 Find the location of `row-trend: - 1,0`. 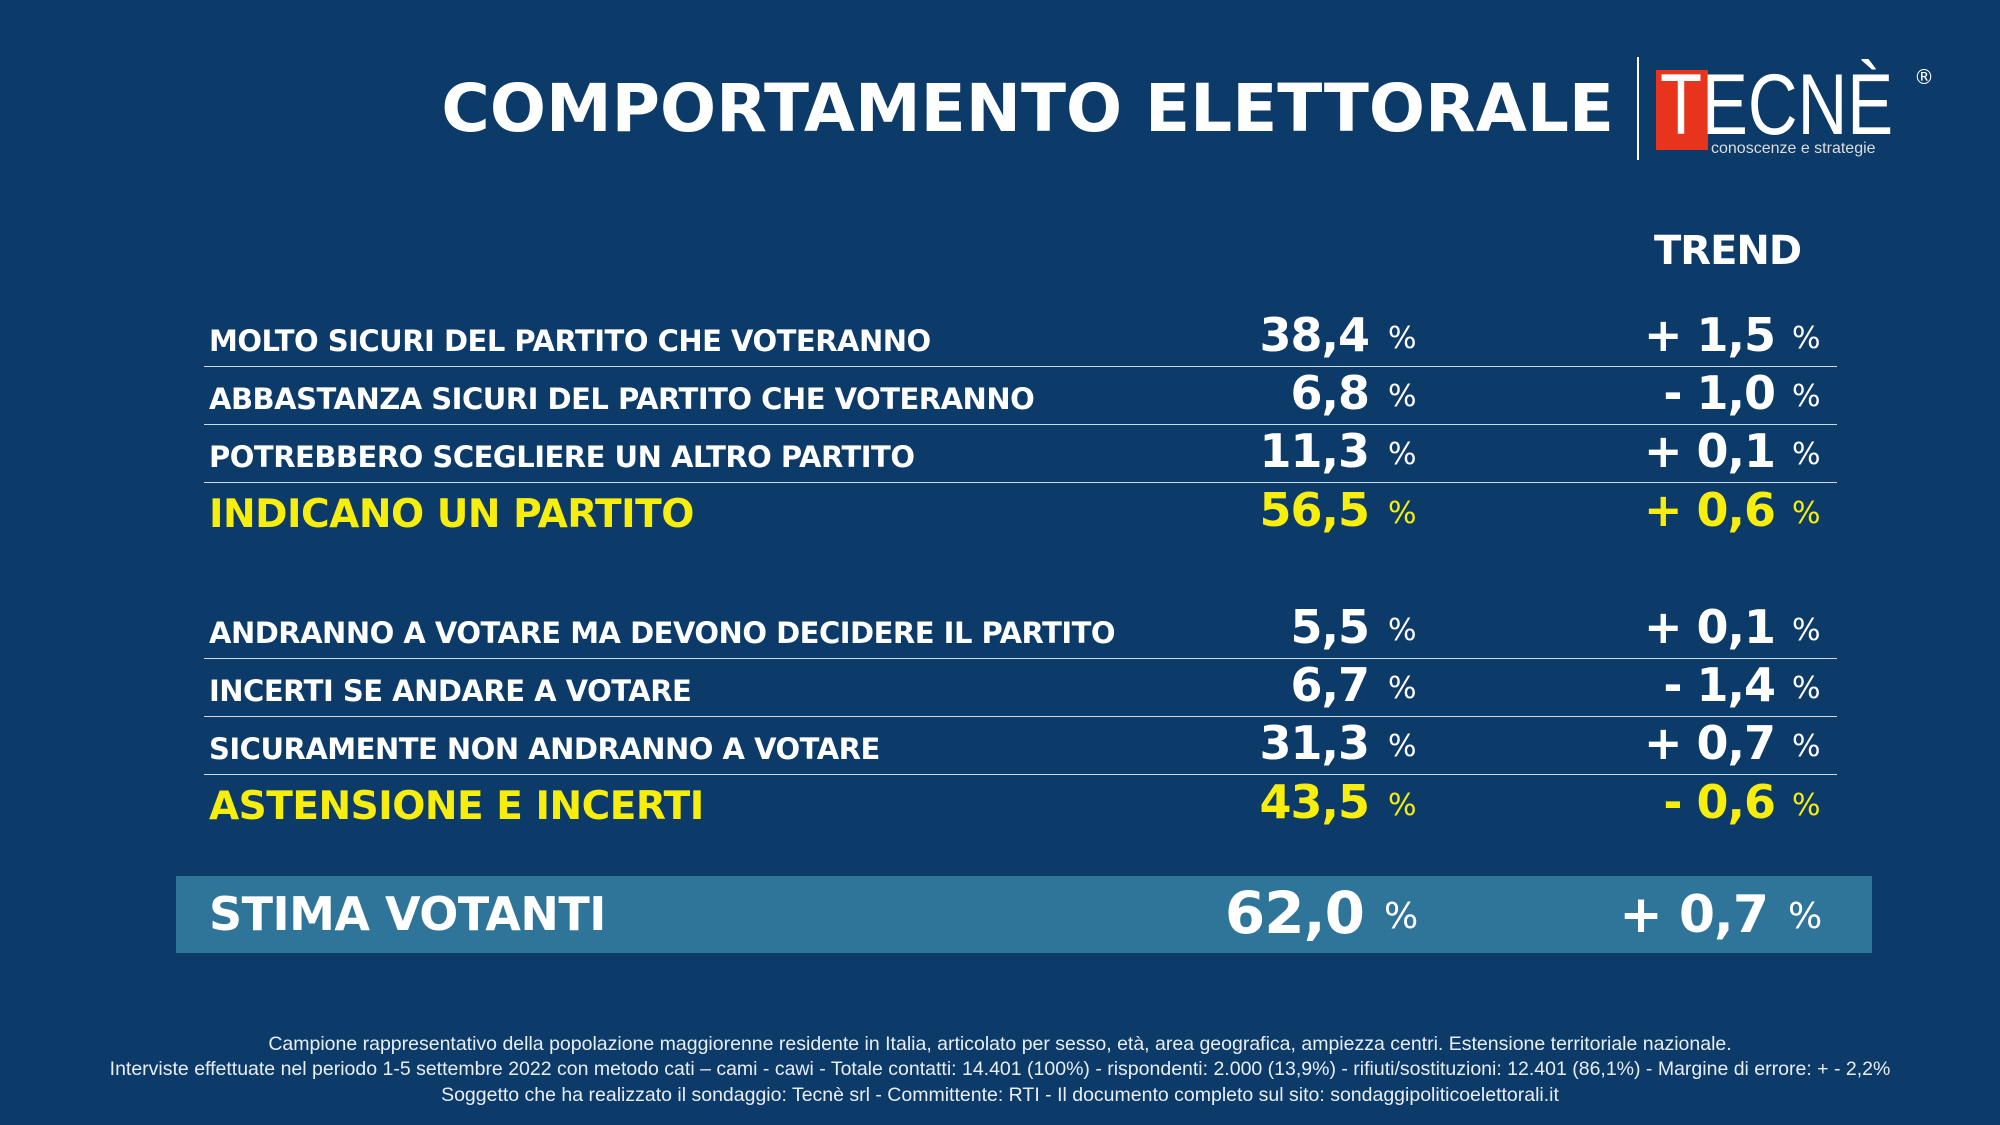

row-trend: - 1,0 is located at coordinates (1719, 393).